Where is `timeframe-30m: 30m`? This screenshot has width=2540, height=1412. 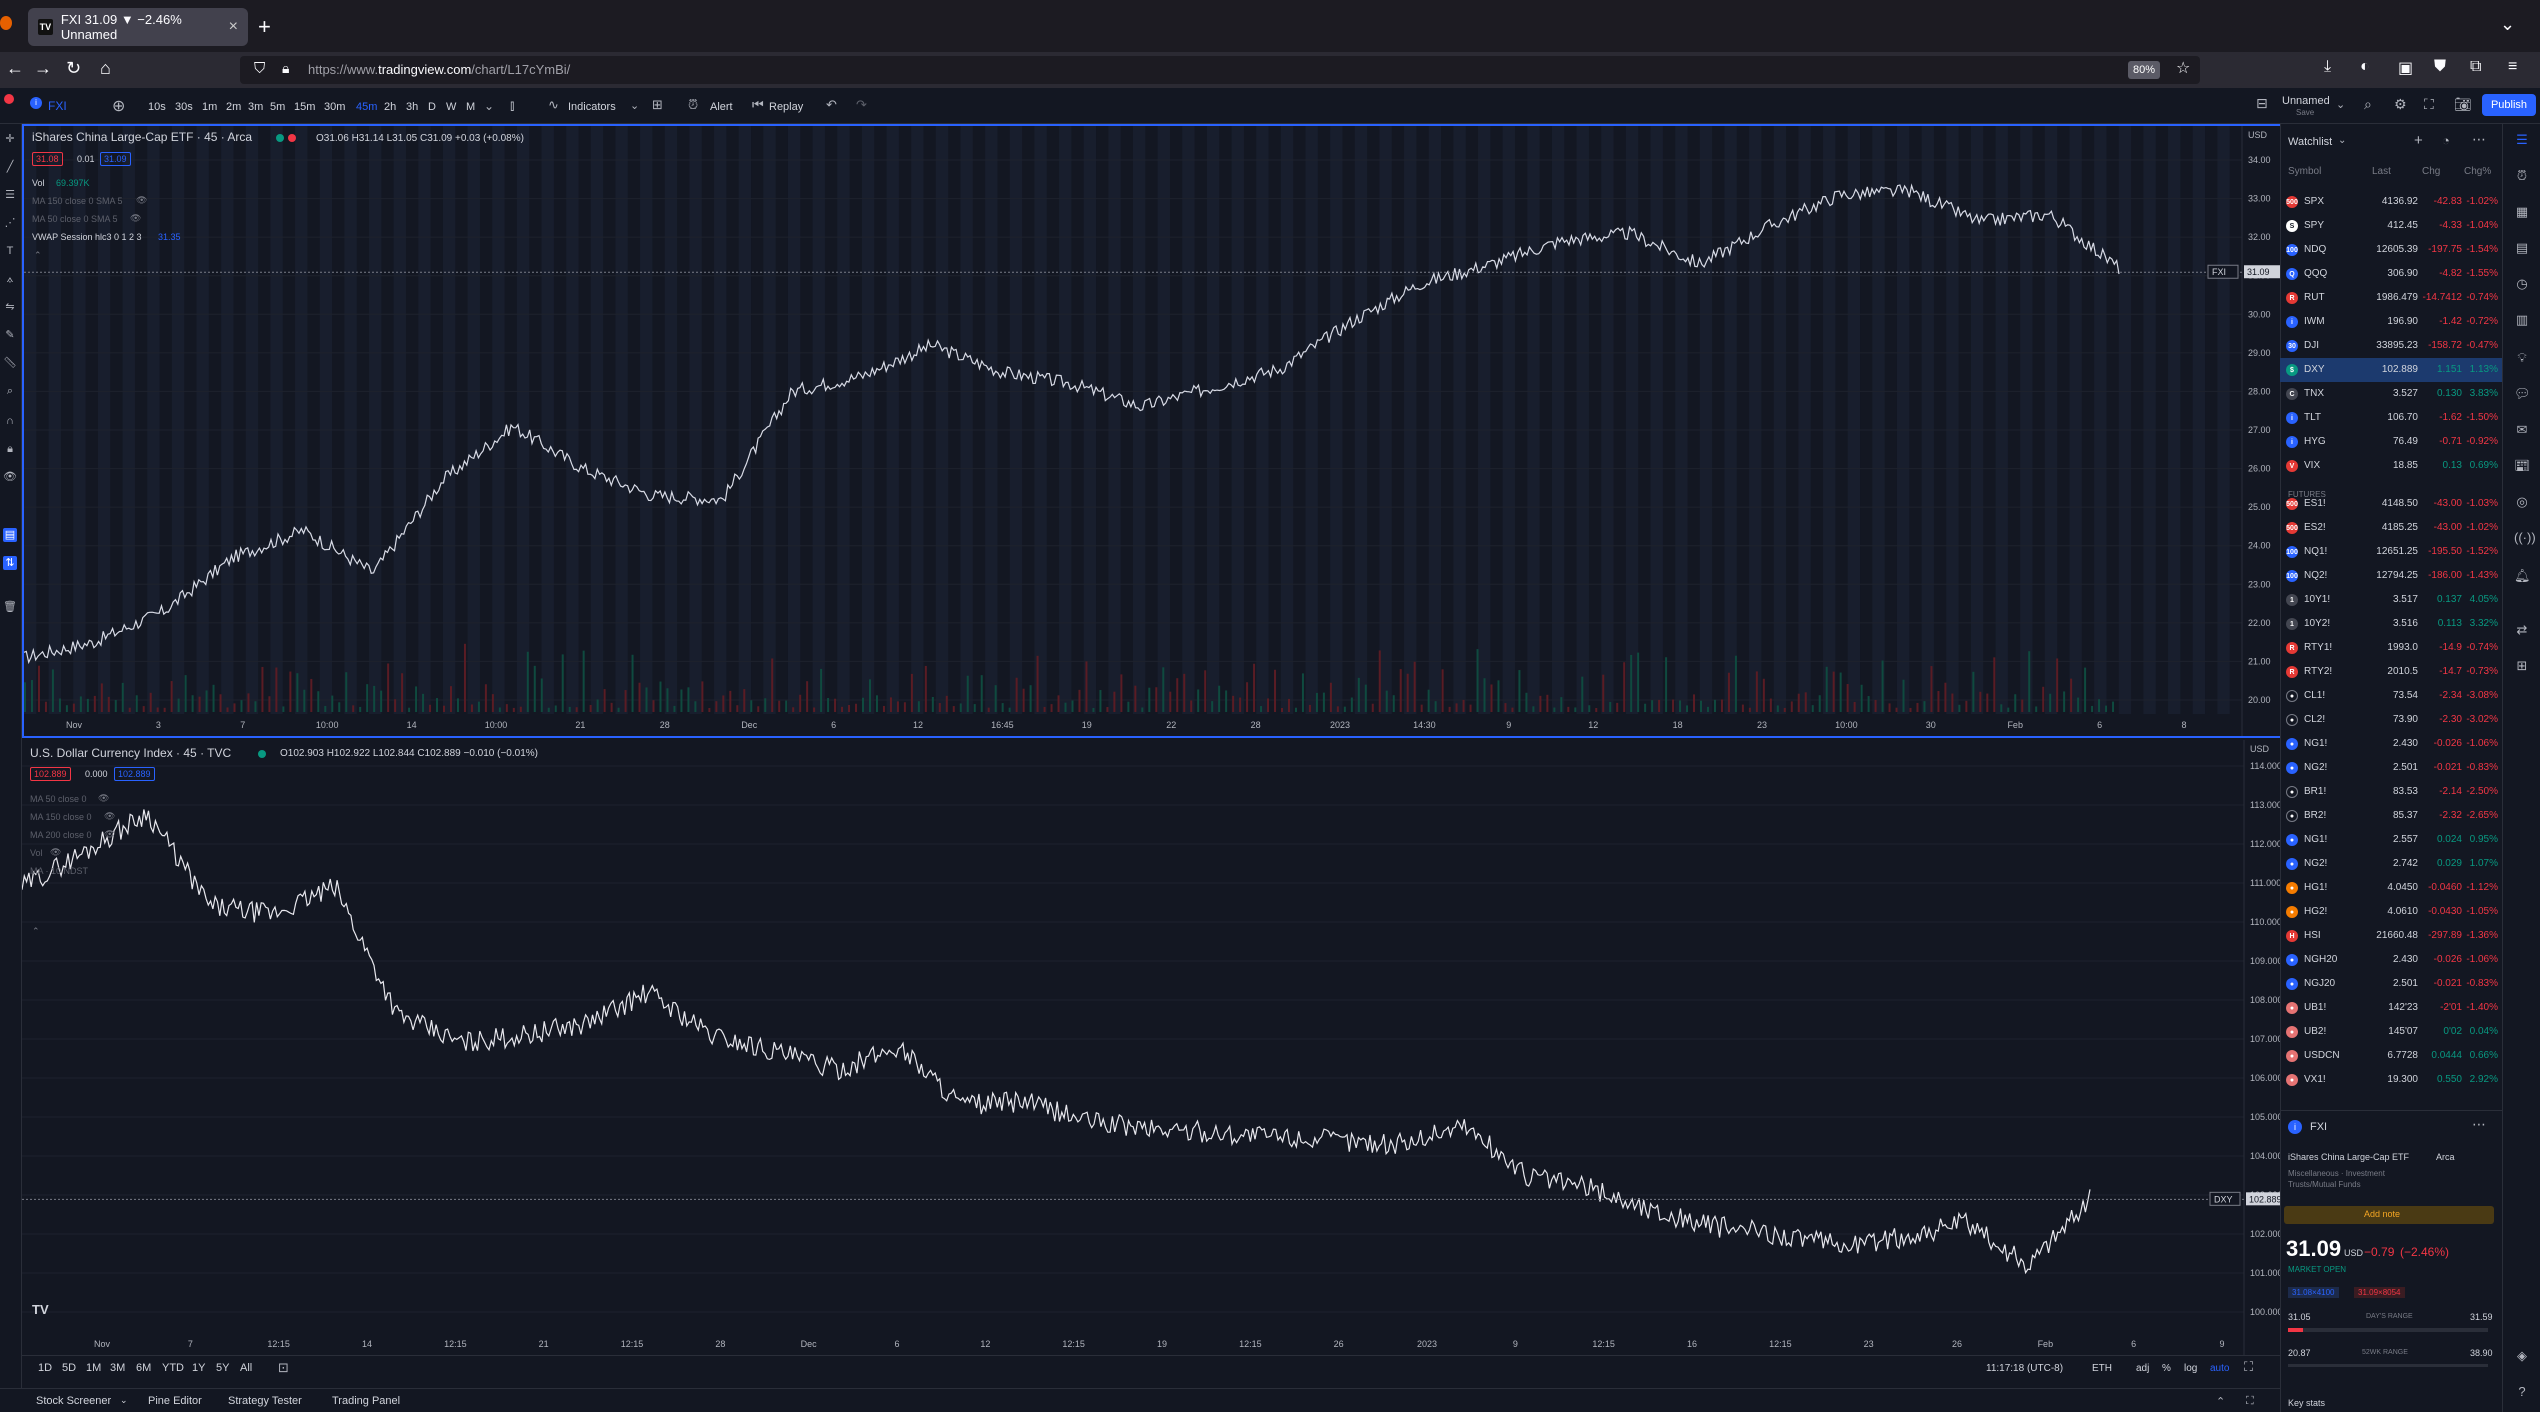
timeframe-30m: 30m is located at coordinates (335, 107).